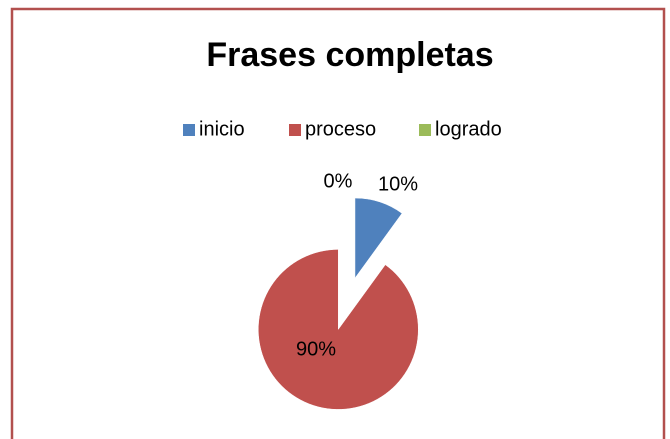 Image resolution: width=670 pixels, height=439 pixels. What do you see at coordinates (468, 129) in the screenshot?
I see `legend-label: logrado` at bounding box center [468, 129].